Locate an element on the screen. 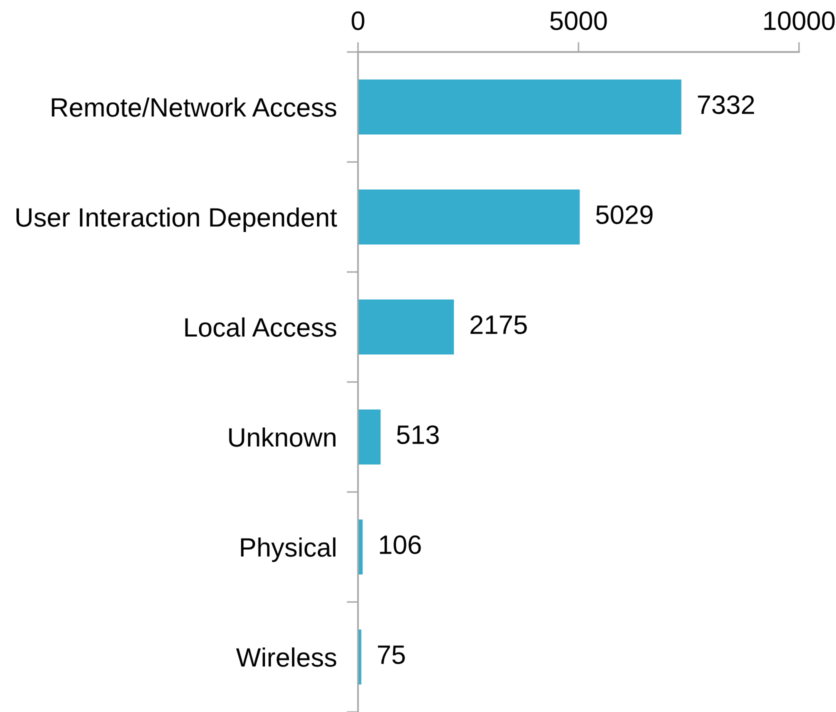 This screenshot has width=836, height=712. data-label: 5029 is located at coordinates (624, 214).